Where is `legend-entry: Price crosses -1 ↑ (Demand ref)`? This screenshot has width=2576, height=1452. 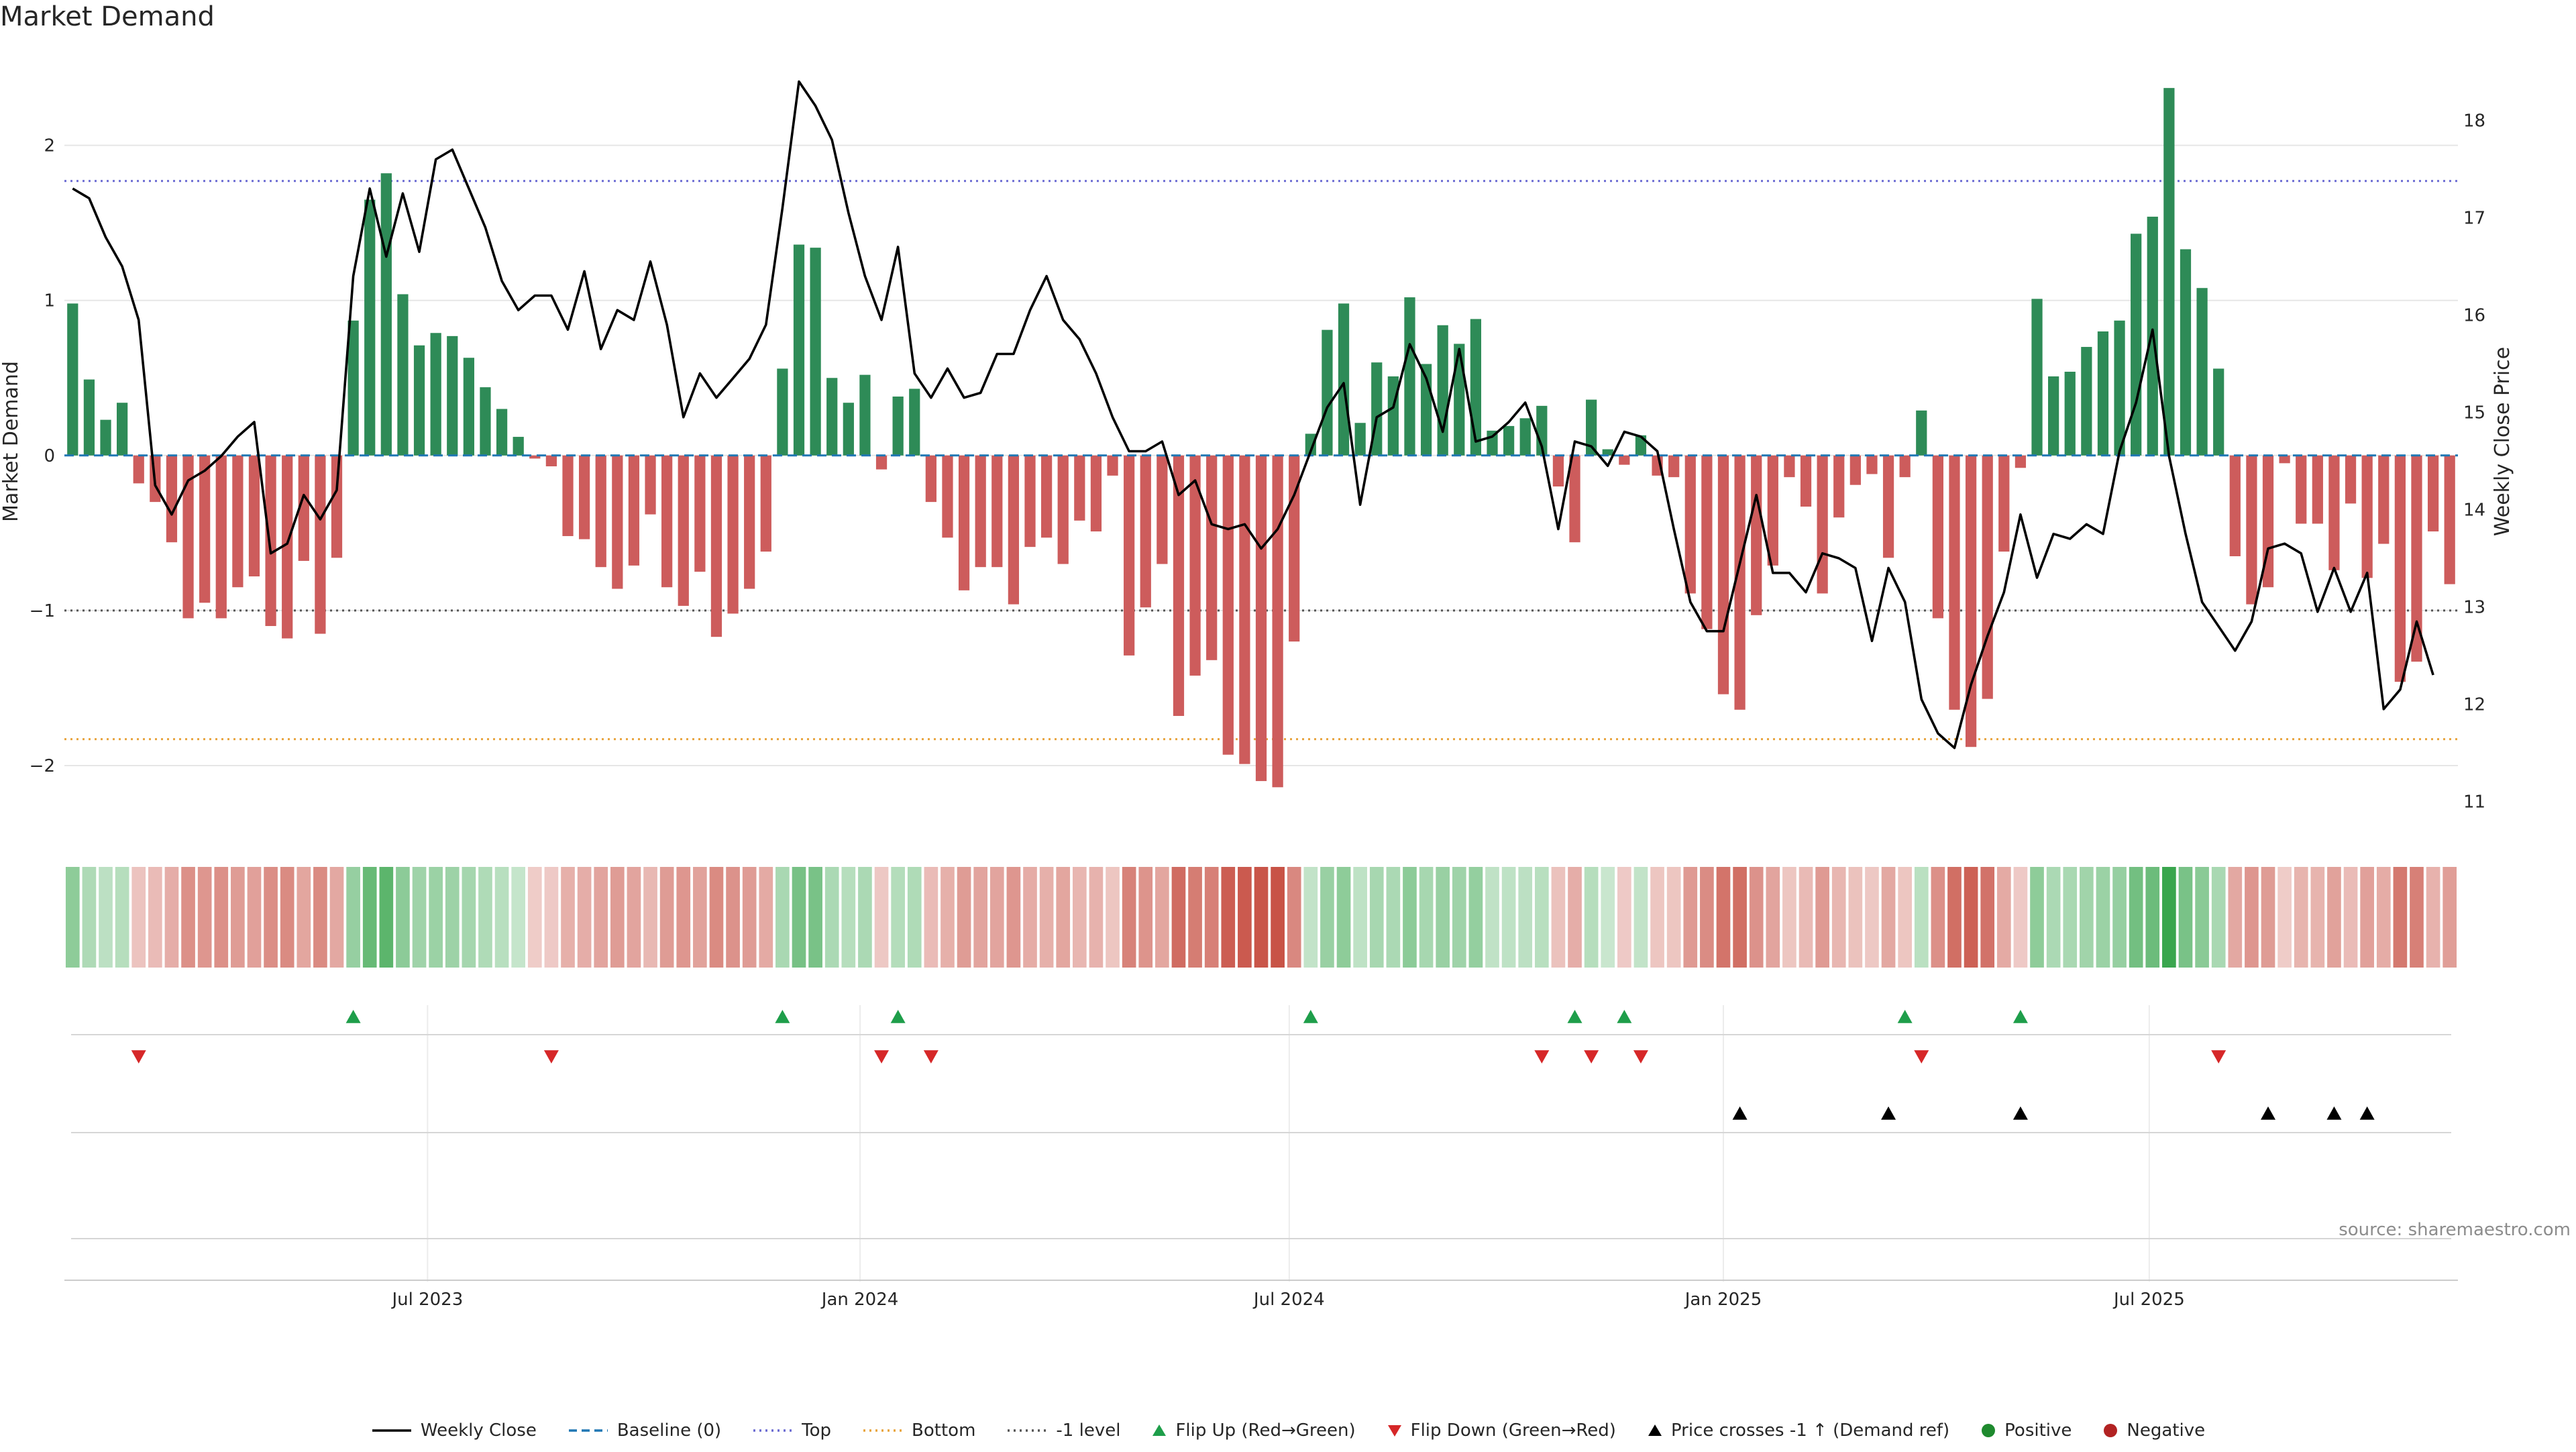
legend-entry: Price crosses -1 ↑ (Demand ref) is located at coordinates (1798, 1431).